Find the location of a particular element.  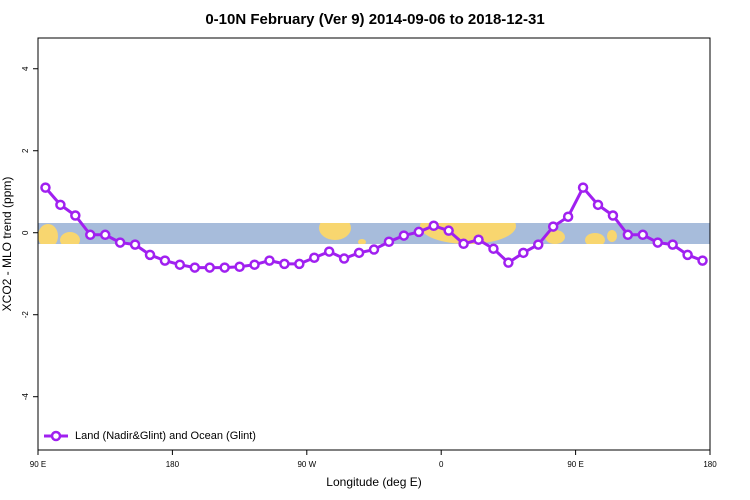

land-ocean-band is located at coordinates (374, 233).